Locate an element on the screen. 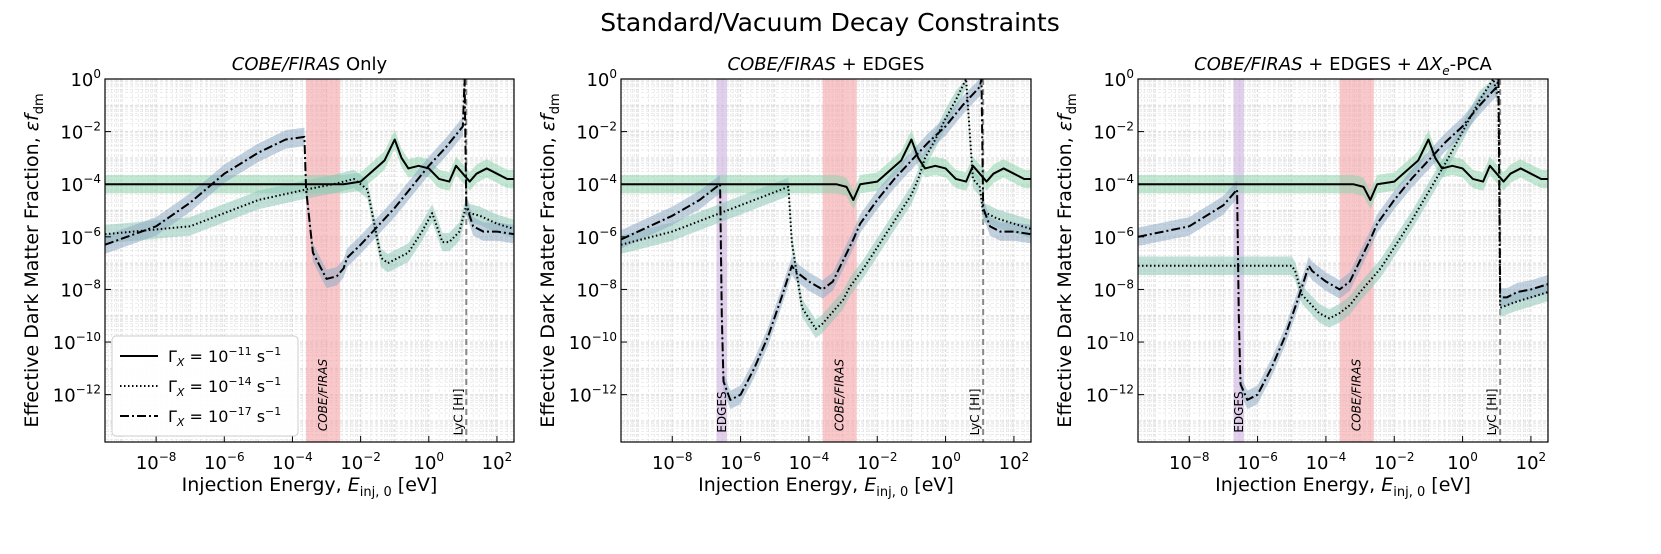 The height and width of the screenshot is (554, 1661). panel-title: COBE/FIRAS Only is located at coordinates (310, 64).